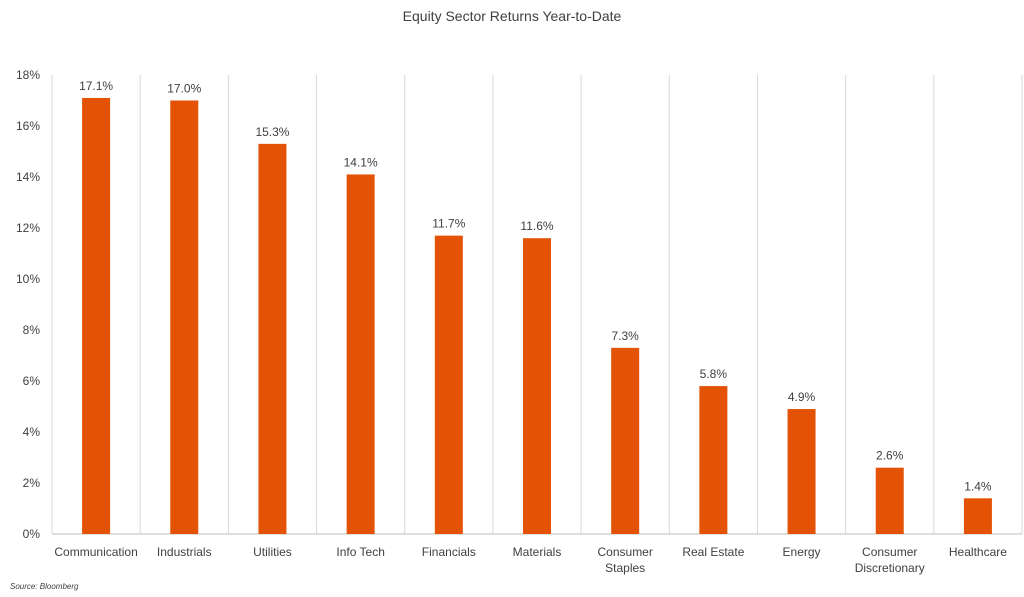  I want to click on data-label: 14.1%, so click(361, 162).